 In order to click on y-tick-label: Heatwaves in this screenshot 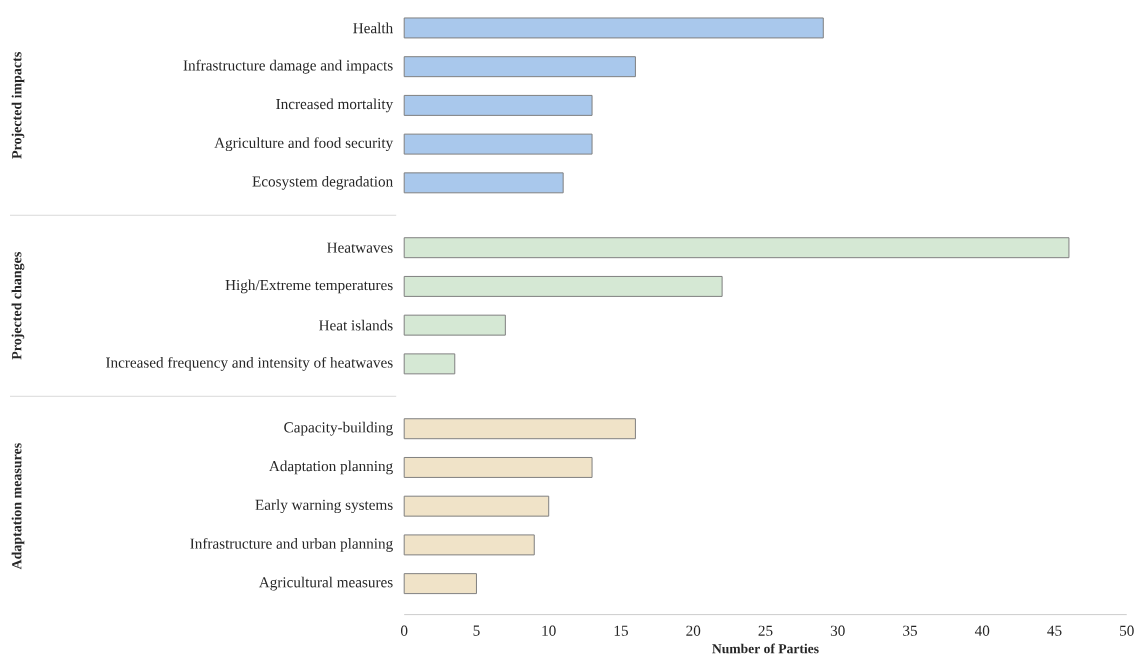, I will do `click(360, 247)`.